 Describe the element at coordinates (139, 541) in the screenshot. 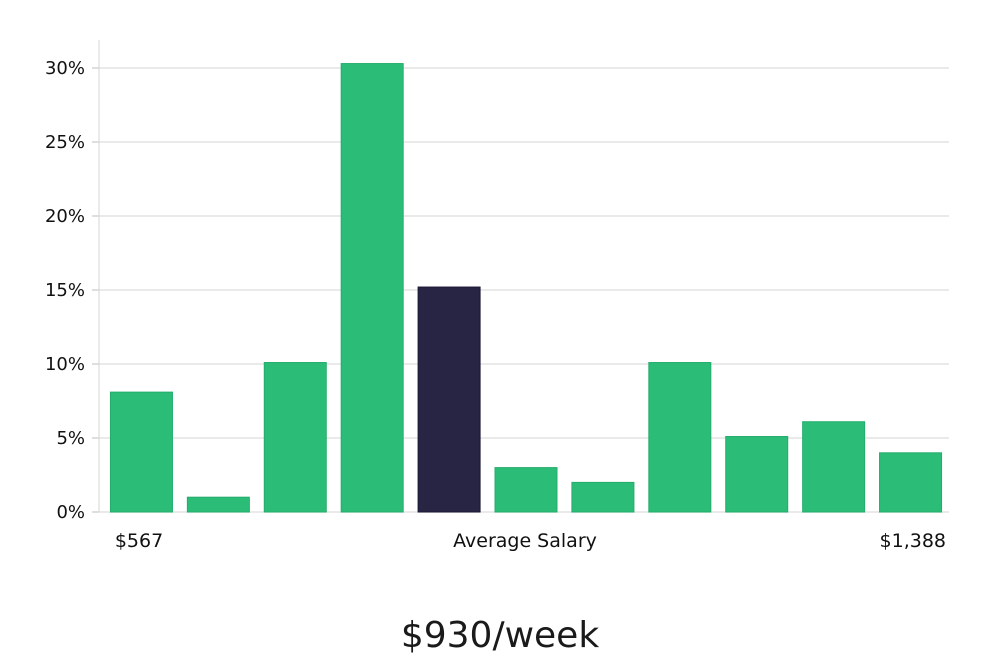

I see `x-min-label: $567` at that location.